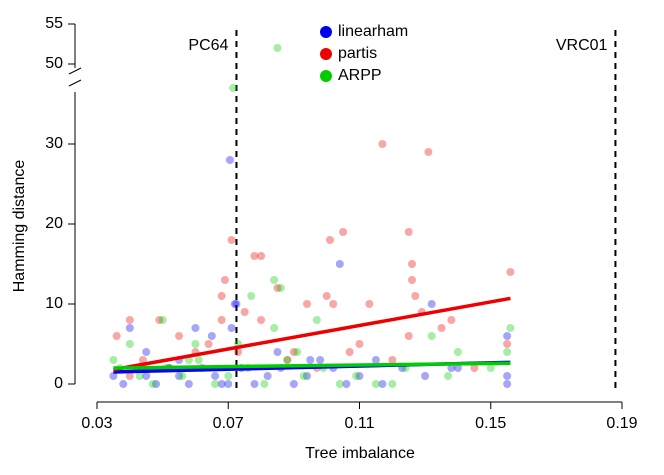  Describe the element at coordinates (357, 53) in the screenshot. I see `legend-label: partis` at that location.